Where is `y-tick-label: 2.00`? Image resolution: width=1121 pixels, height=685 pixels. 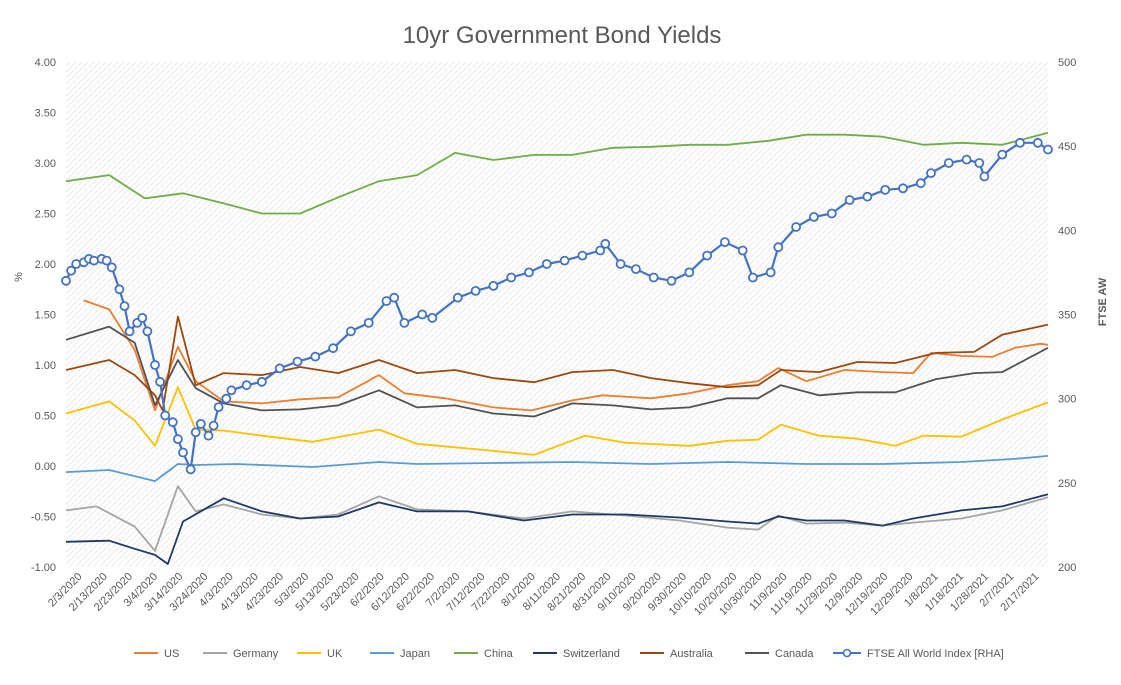
y-tick-label: 2.00 is located at coordinates (45, 265).